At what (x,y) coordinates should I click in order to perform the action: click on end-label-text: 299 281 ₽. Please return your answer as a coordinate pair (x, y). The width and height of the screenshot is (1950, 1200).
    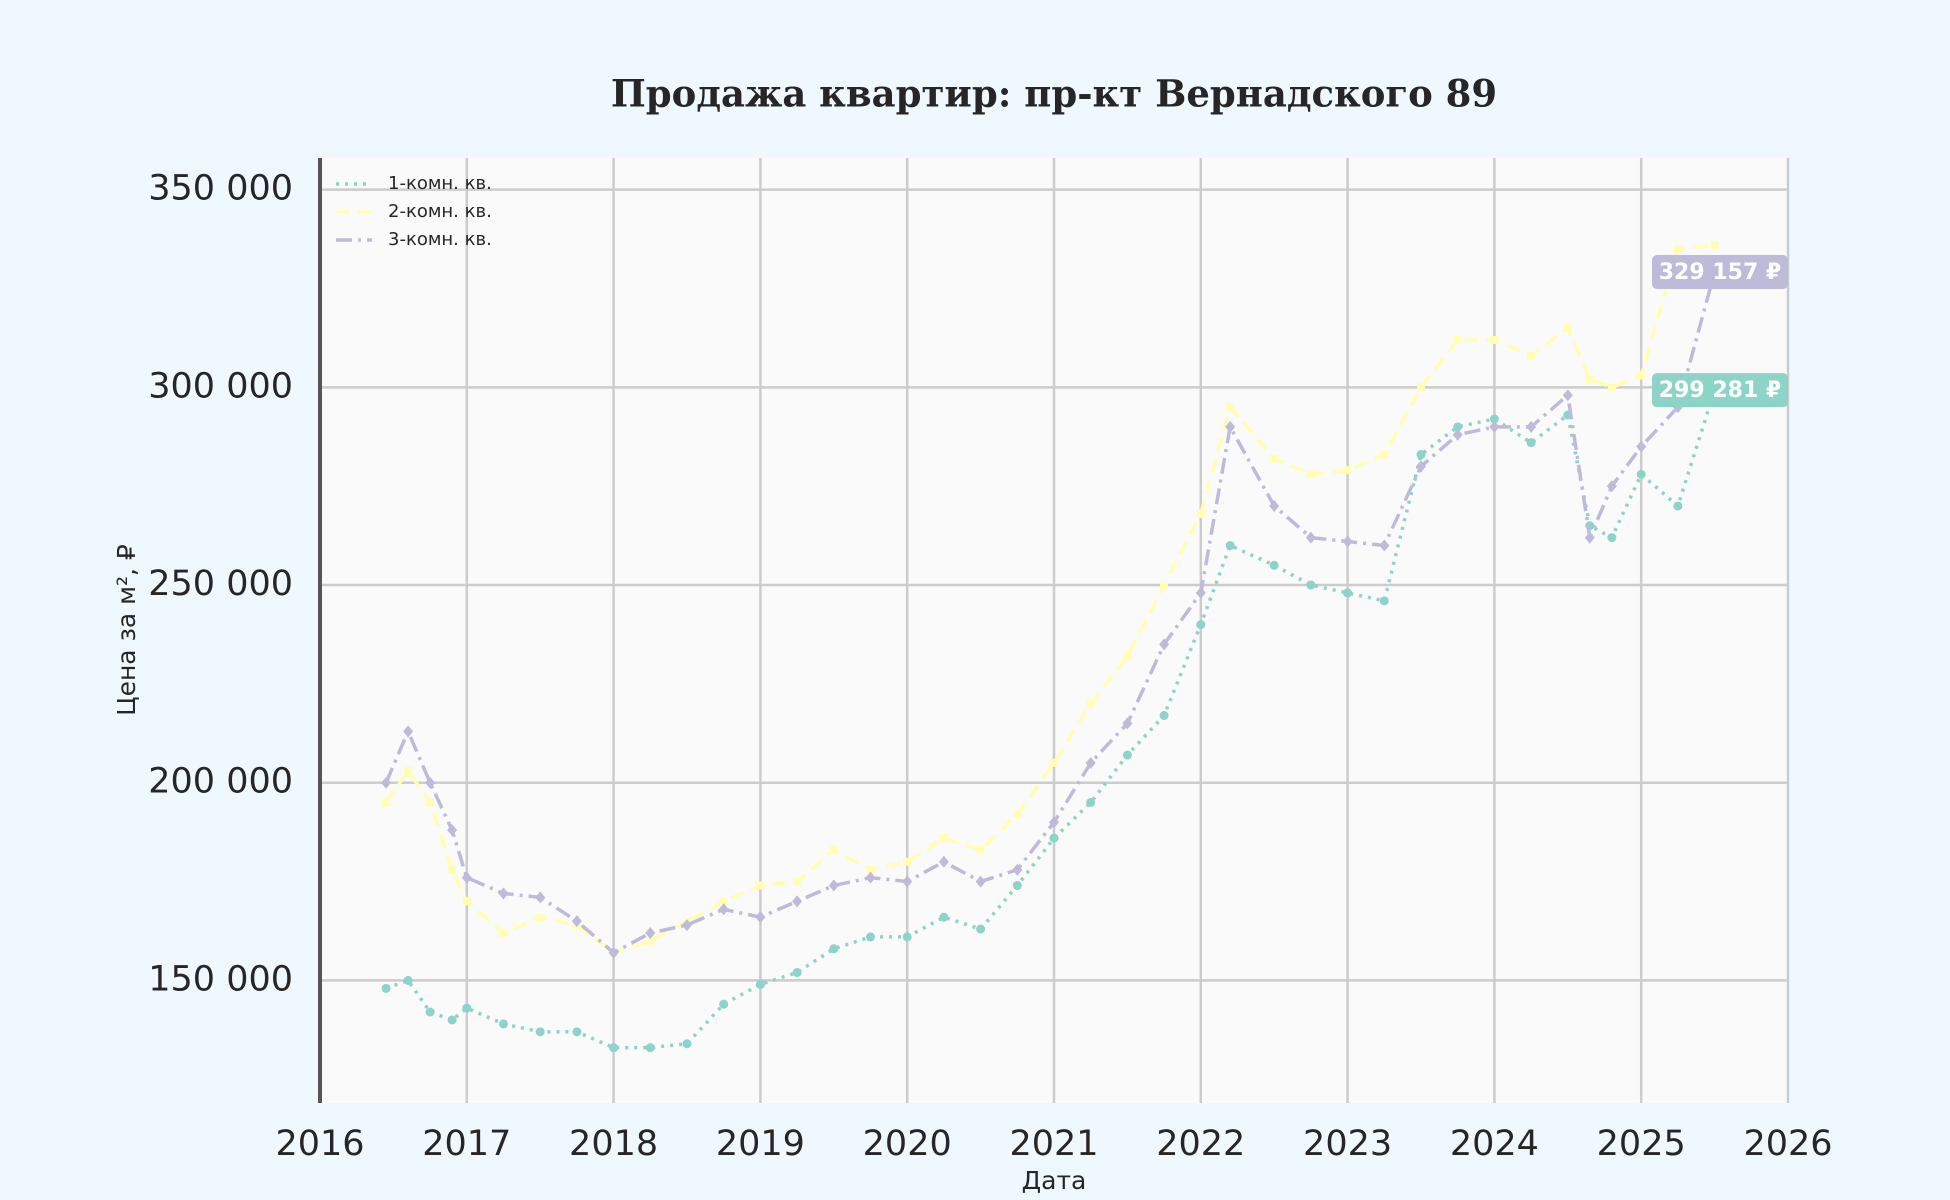
    Looking at the image, I should click on (1720, 390).